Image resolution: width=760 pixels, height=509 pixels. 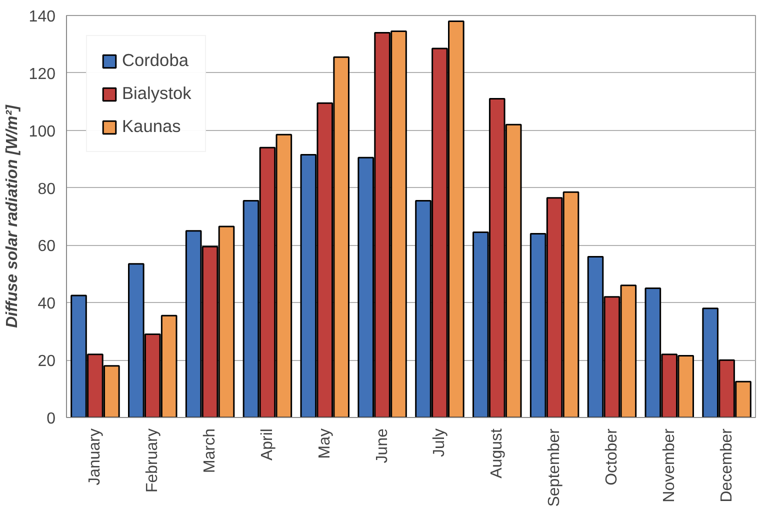 What do you see at coordinates (42, 131) in the screenshot?
I see `y-tick-label: 100` at bounding box center [42, 131].